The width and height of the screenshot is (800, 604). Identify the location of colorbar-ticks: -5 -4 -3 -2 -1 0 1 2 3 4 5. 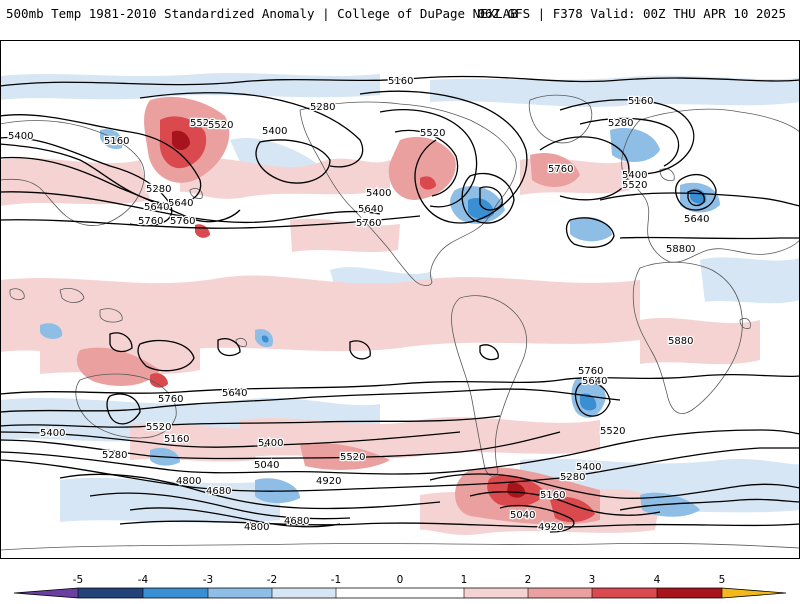
(399, 580).